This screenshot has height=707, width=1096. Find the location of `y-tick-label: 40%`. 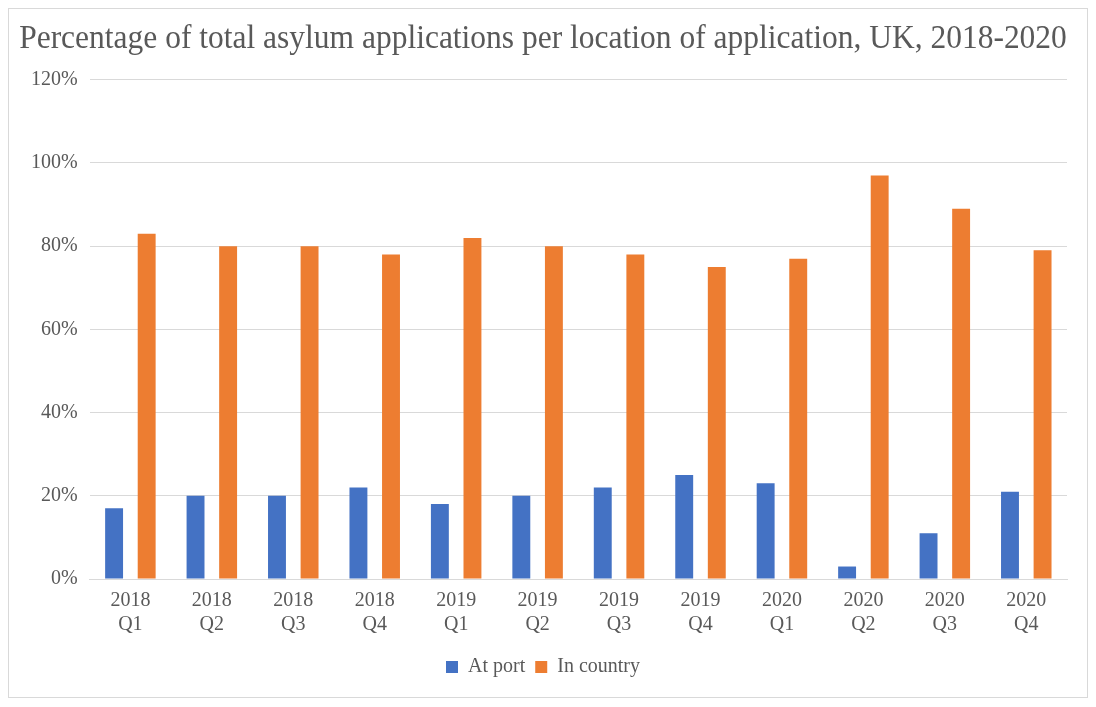

y-tick-label: 40% is located at coordinates (59, 410).